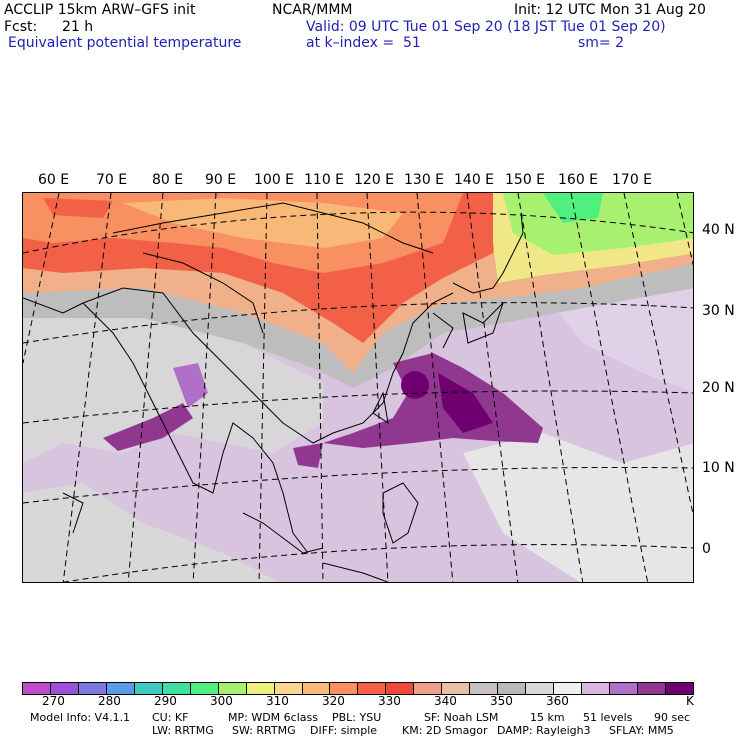 Image resolution: width=740 pixels, height=740 pixels. I want to click on footer-item: MP: WDM 6class, so click(273, 717).